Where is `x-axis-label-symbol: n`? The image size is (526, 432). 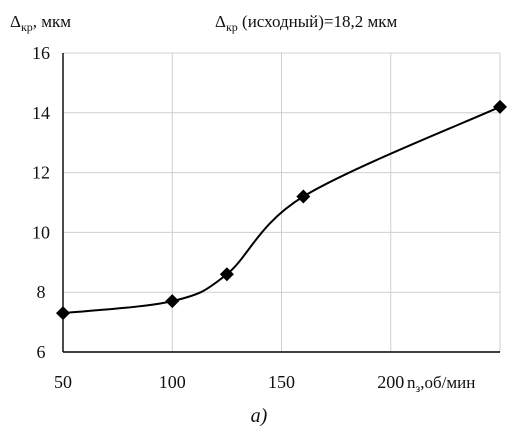
x-axis-label-symbol: n is located at coordinates (411, 382).